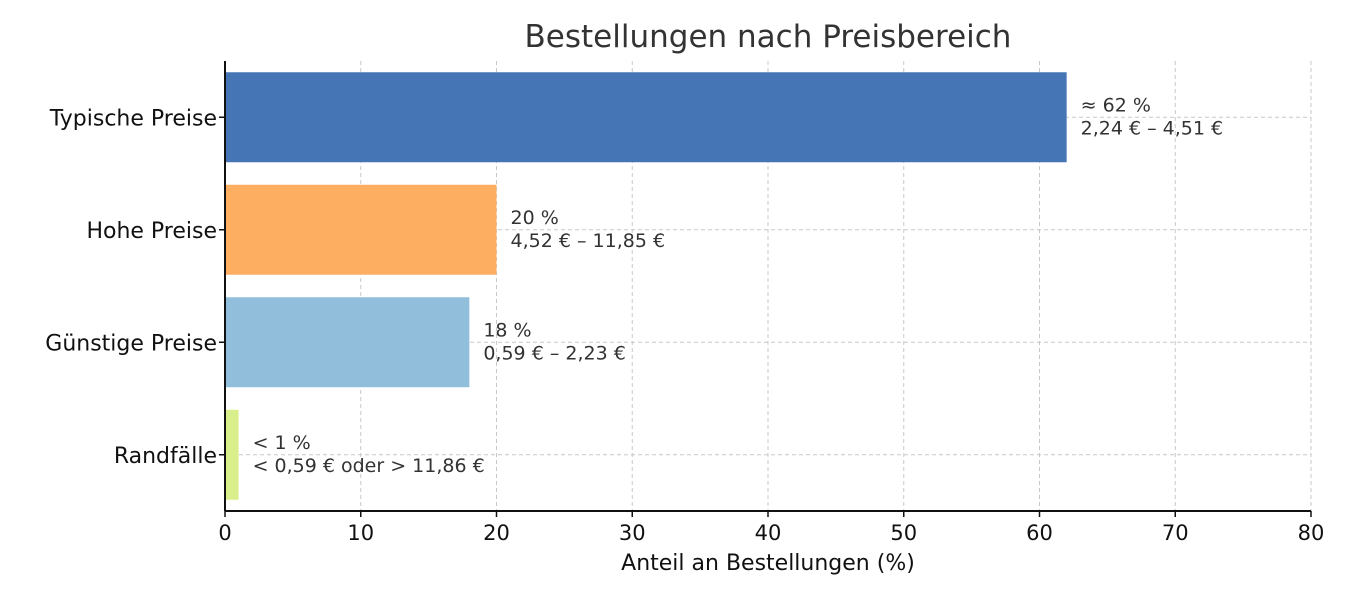  Describe the element at coordinates (903, 533) in the screenshot. I see `x-tick-label: 50` at that location.